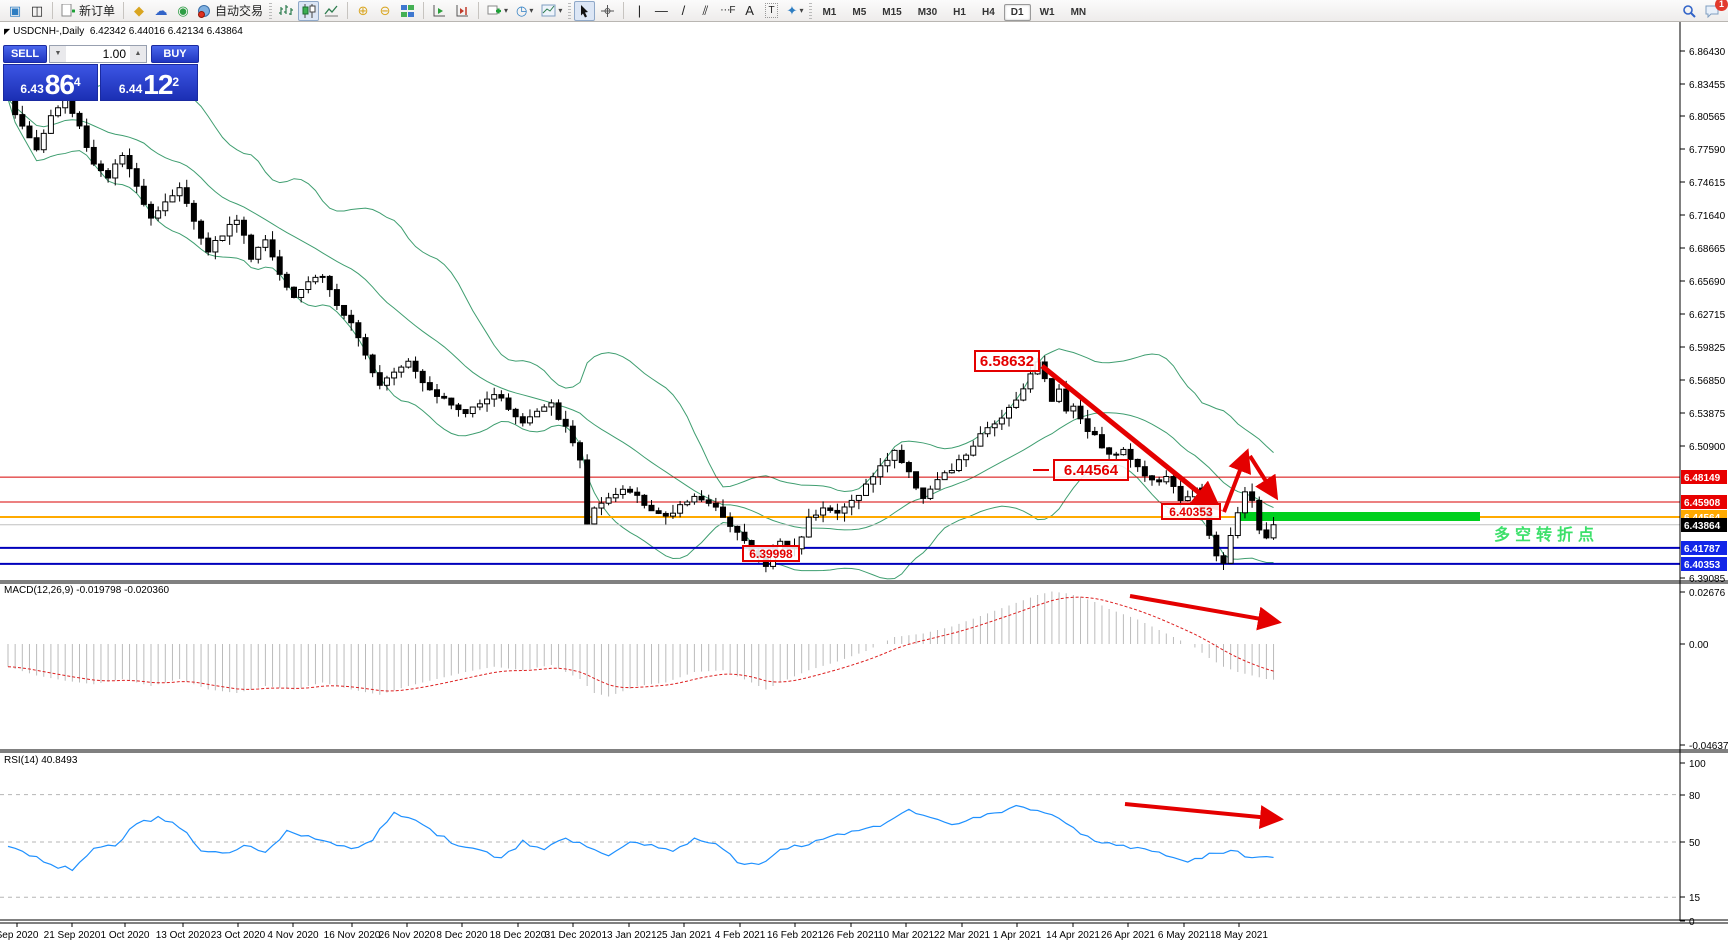 The width and height of the screenshot is (1728, 943). I want to click on volume-field: ▼ ▲, so click(98, 54).